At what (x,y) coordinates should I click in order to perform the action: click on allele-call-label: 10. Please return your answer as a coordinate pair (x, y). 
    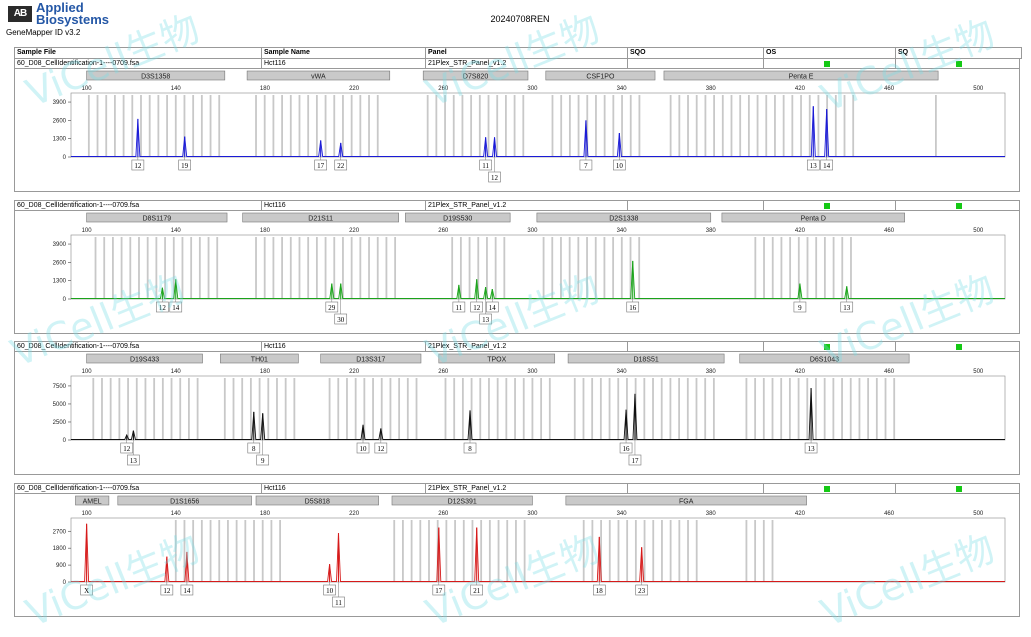
    Looking at the image, I should click on (364, 449).